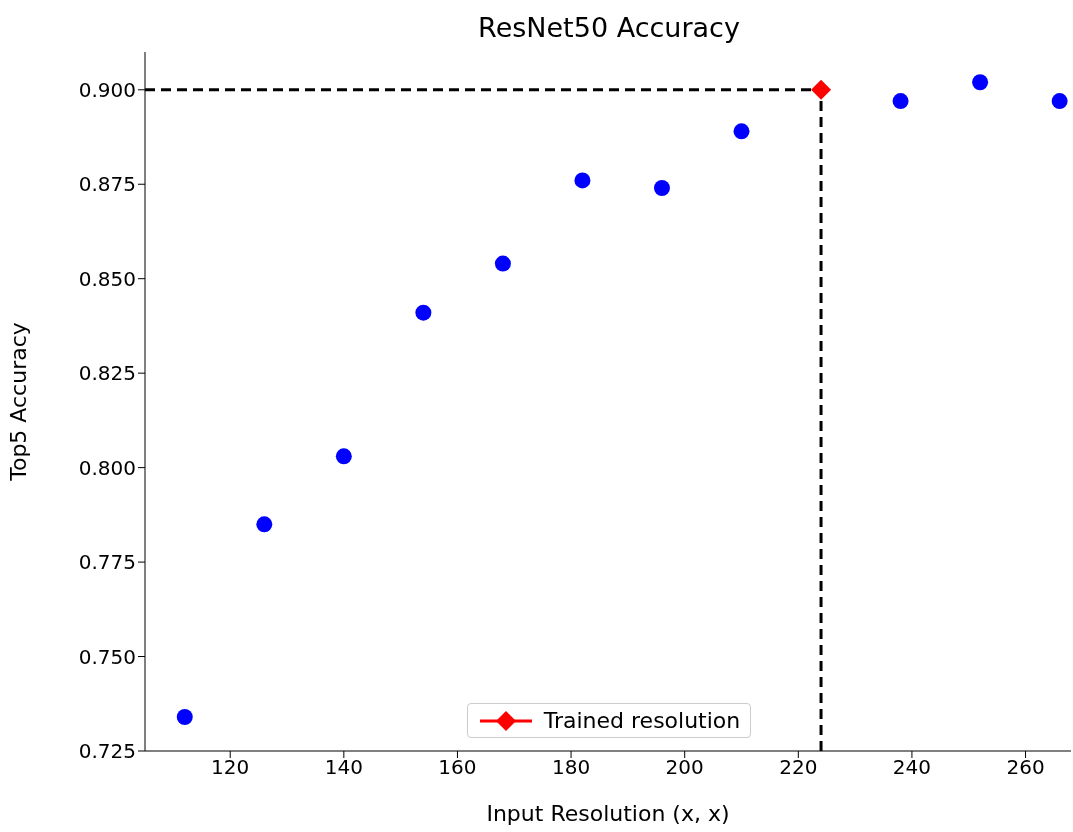 This screenshot has height=832, width=1073. Describe the element at coordinates (343, 767) in the screenshot. I see `x-tick-label: 140` at that location.